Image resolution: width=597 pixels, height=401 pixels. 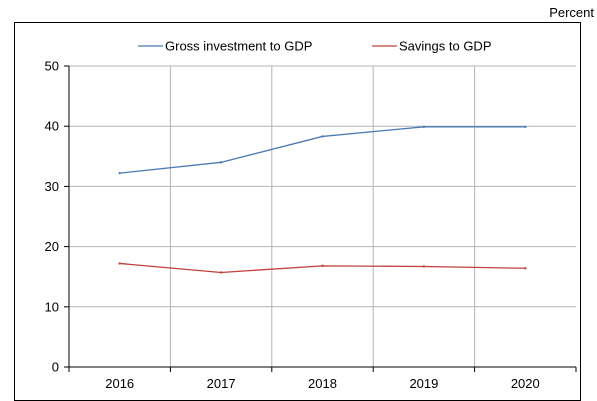 I want to click on unit-label: Percent, so click(x=571, y=12).